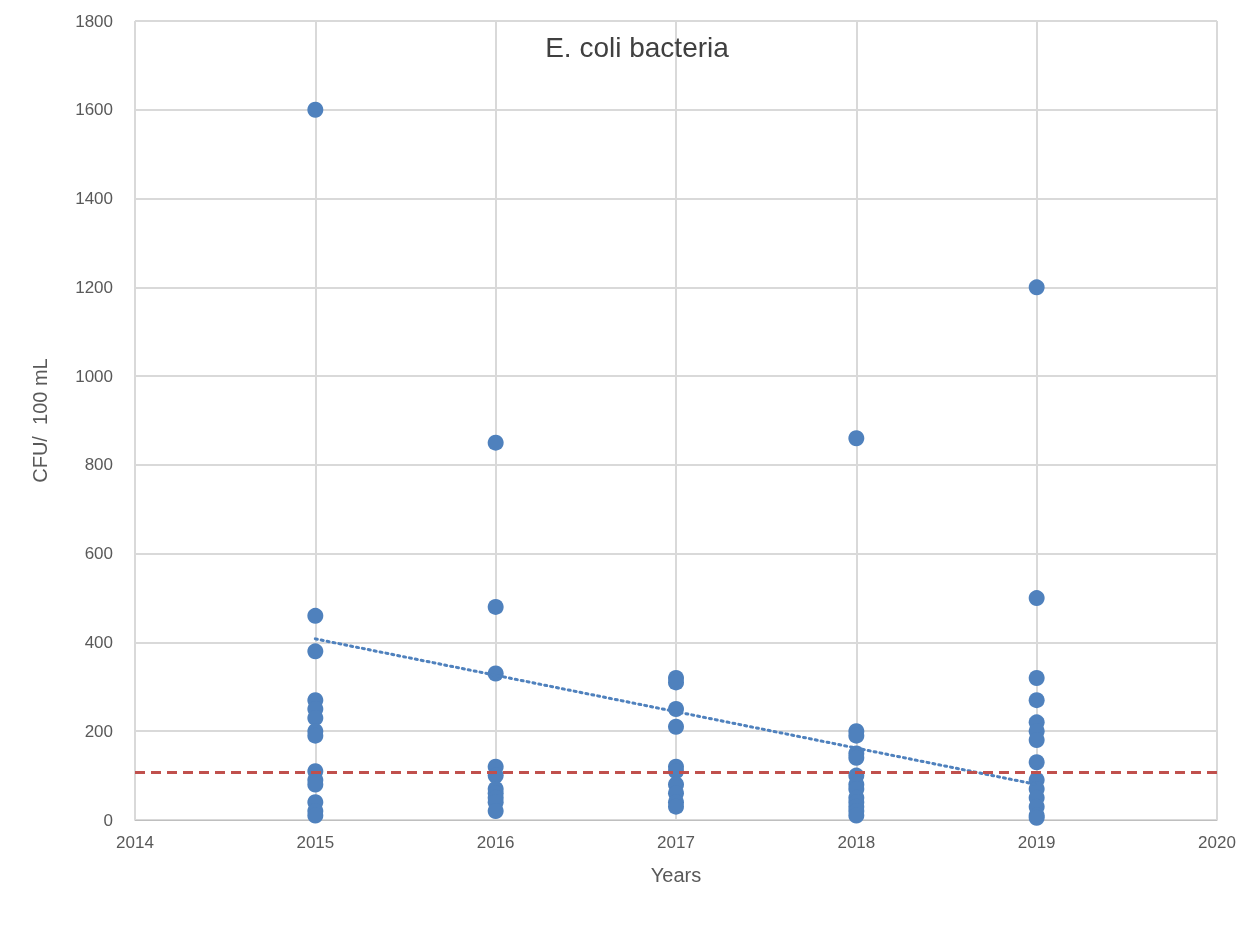  I want to click on x-tick-label: 2015, so click(315, 842).